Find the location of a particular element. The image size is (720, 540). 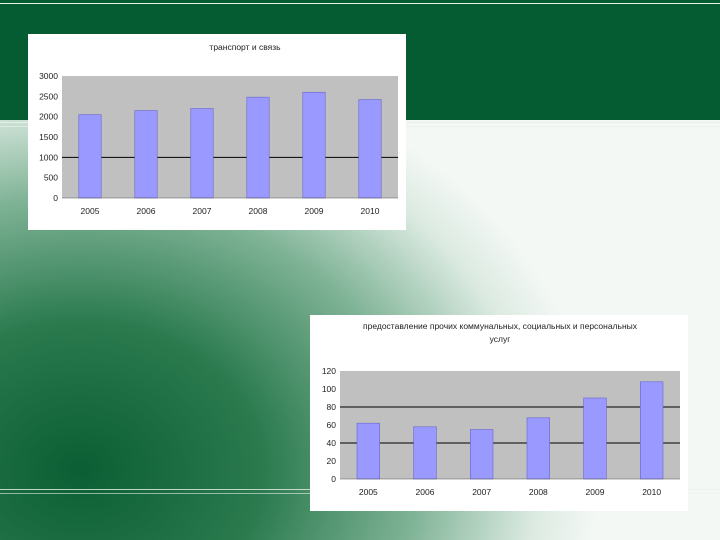

y-tick-label: 20 is located at coordinates (332, 461).